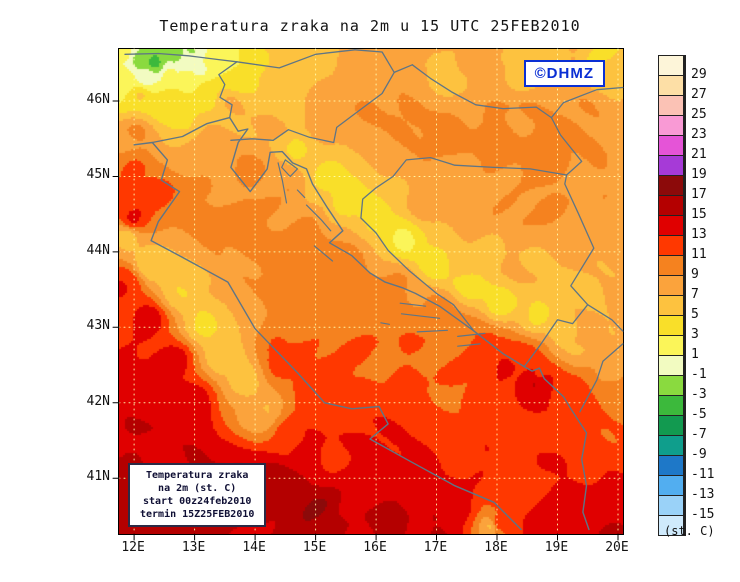 Image resolution: width=740 pixels, height=582 pixels. I want to click on lon-tick-label: 18E, so click(496, 547).